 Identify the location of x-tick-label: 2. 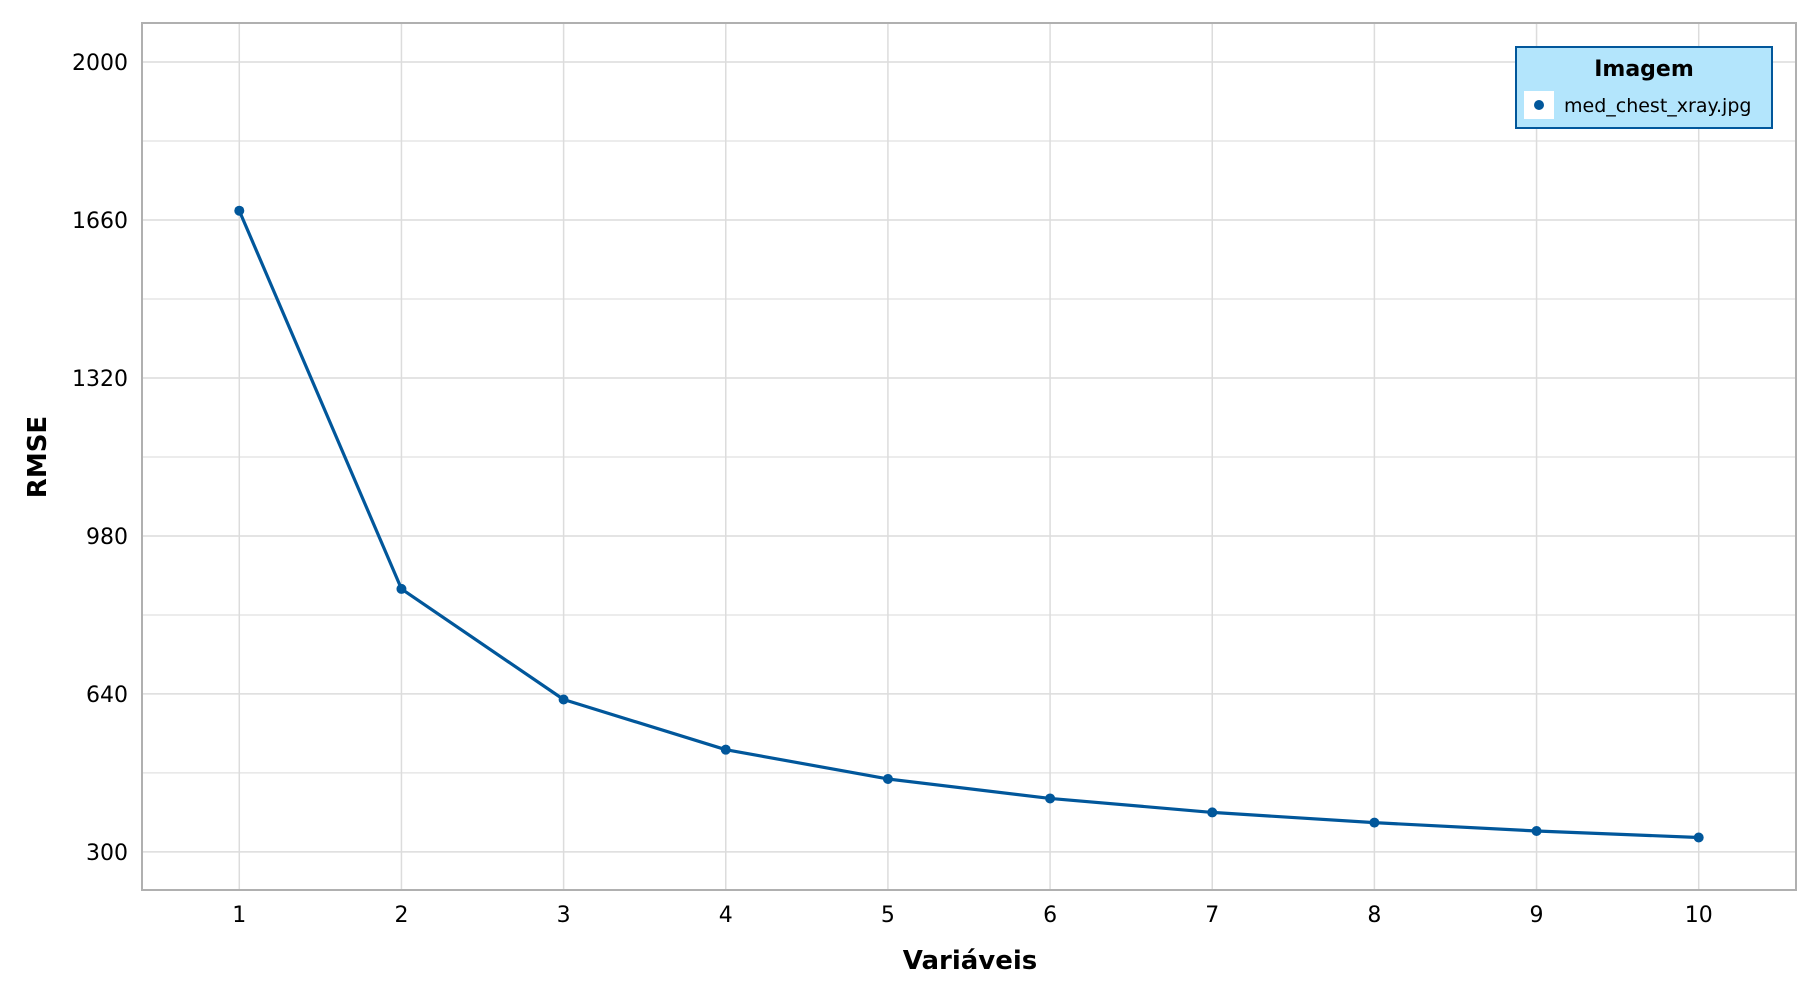
(401, 915).